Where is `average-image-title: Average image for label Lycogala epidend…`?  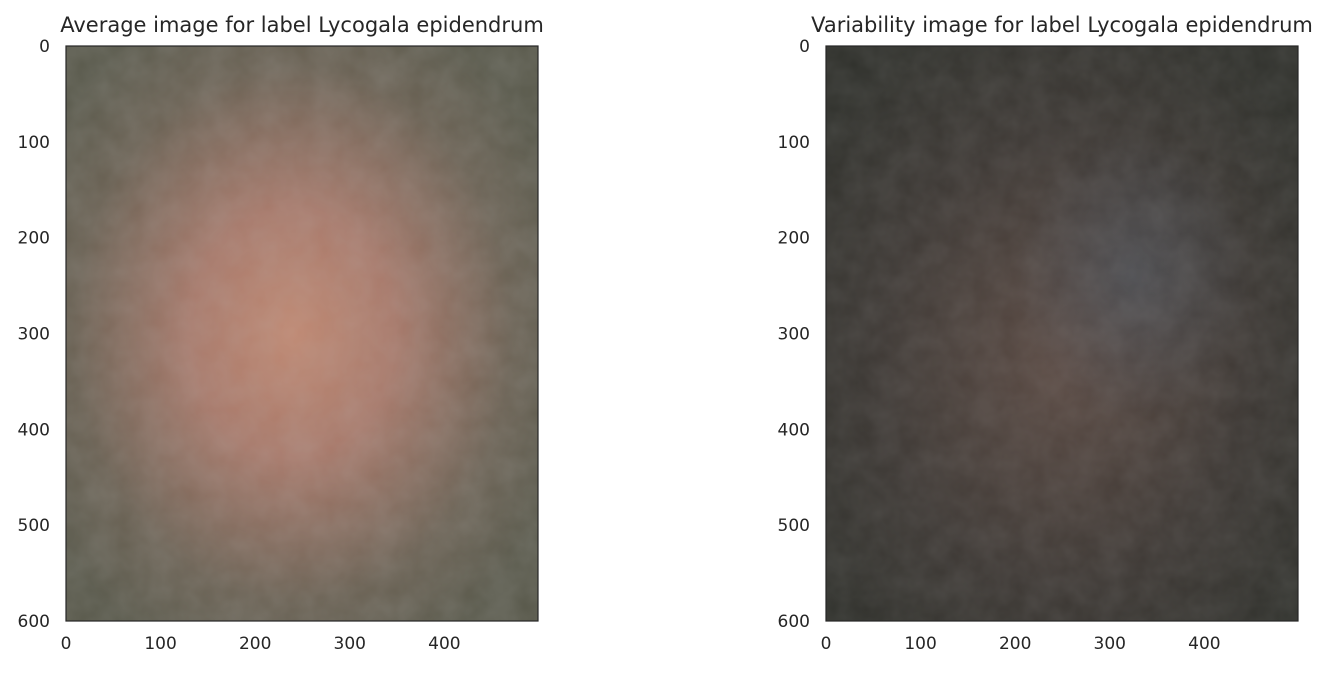 average-image-title: Average image for label Lycogala epidend… is located at coordinates (302, 25).